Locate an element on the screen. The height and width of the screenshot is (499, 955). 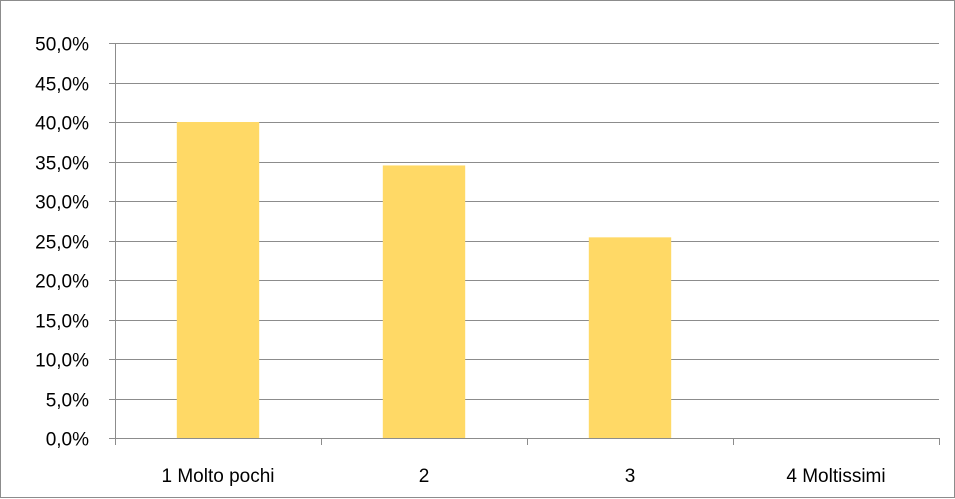
y-tick-label: 35,0% is located at coordinates (62, 164).